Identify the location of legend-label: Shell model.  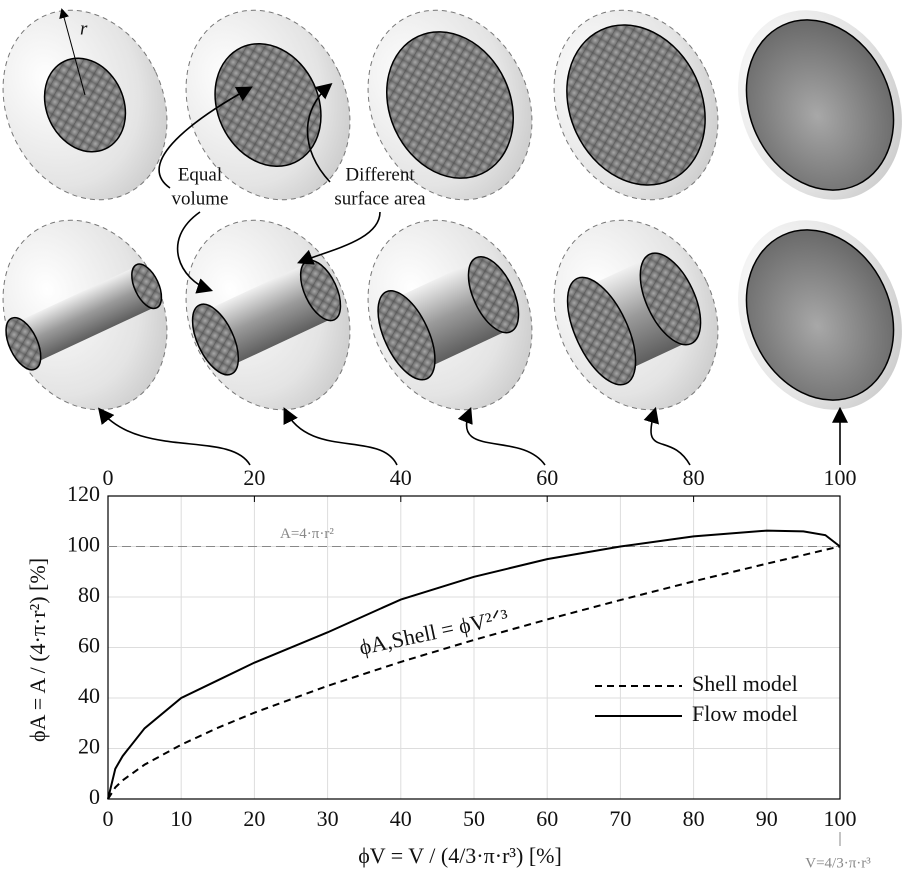
(745, 683).